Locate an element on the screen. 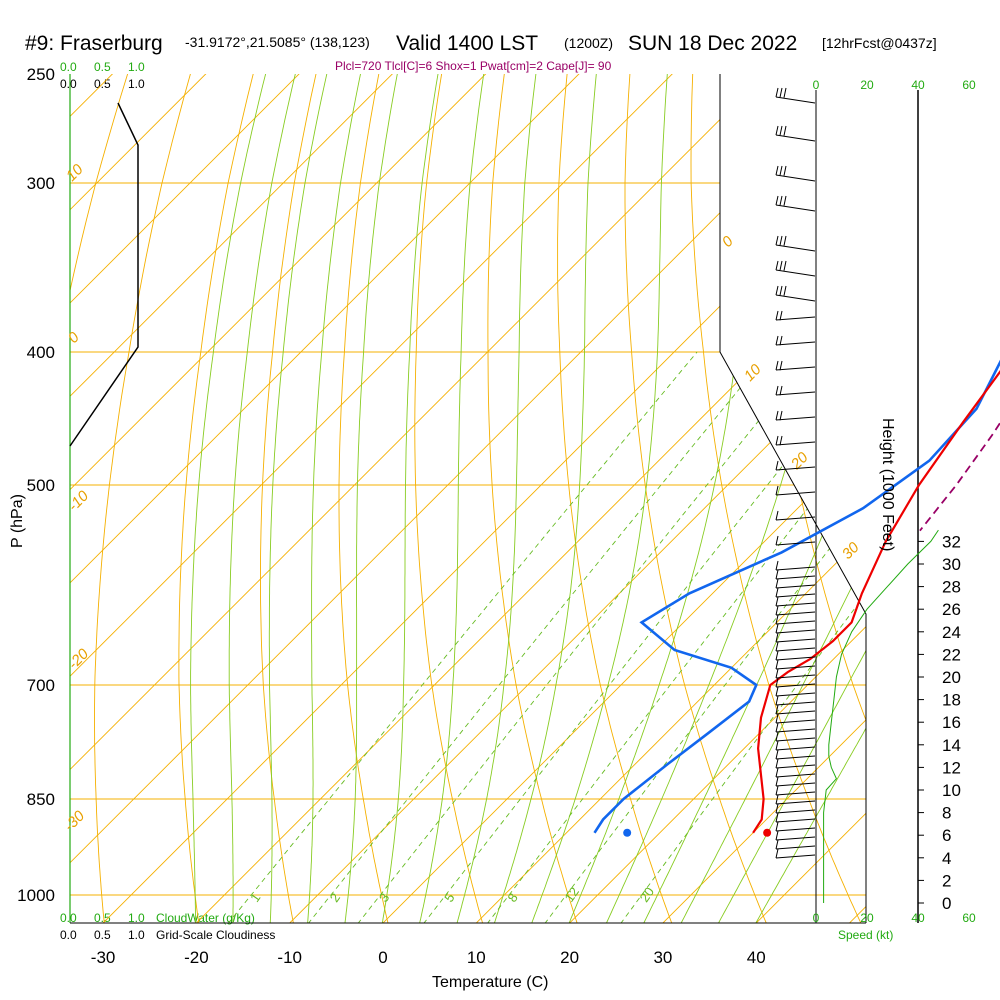  dry-adiabat-label: -20 is located at coordinates (79, 659).